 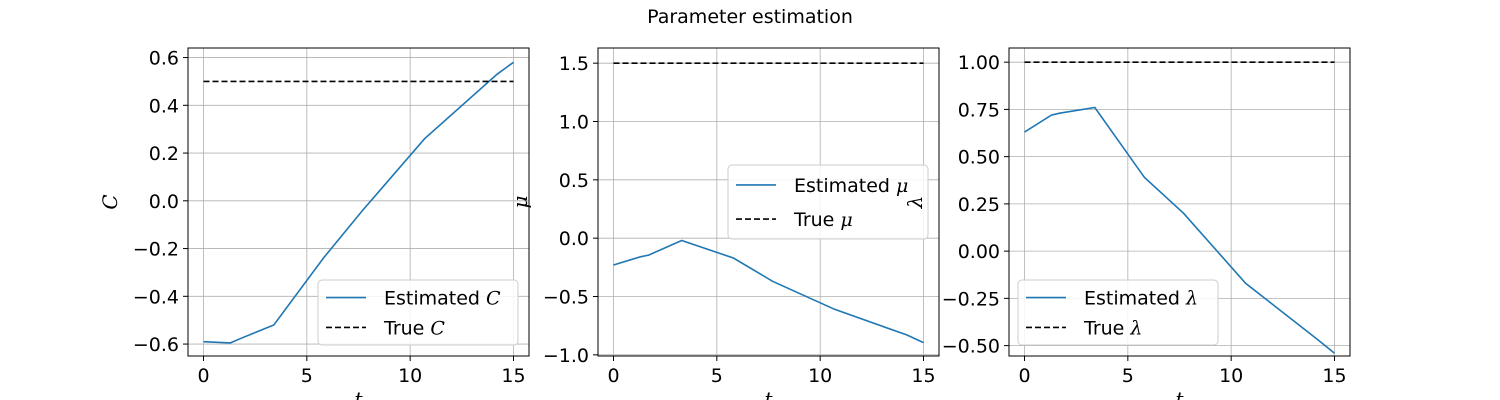 I want to click on legend-estimated-label: Estimated C, so click(x=442, y=299).